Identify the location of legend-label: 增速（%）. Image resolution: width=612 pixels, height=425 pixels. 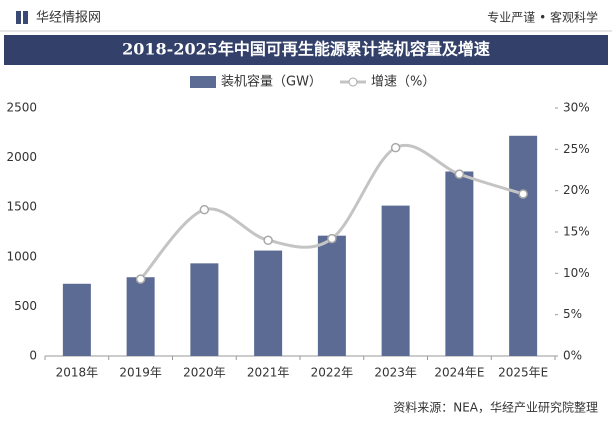
(403, 82).